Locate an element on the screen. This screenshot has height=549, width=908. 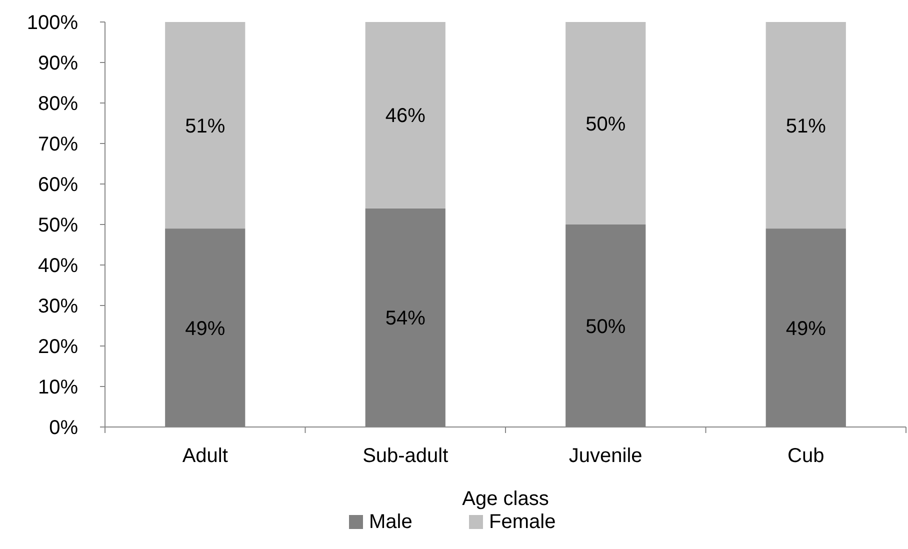
y-tick-label: 80% is located at coordinates (58, 104).